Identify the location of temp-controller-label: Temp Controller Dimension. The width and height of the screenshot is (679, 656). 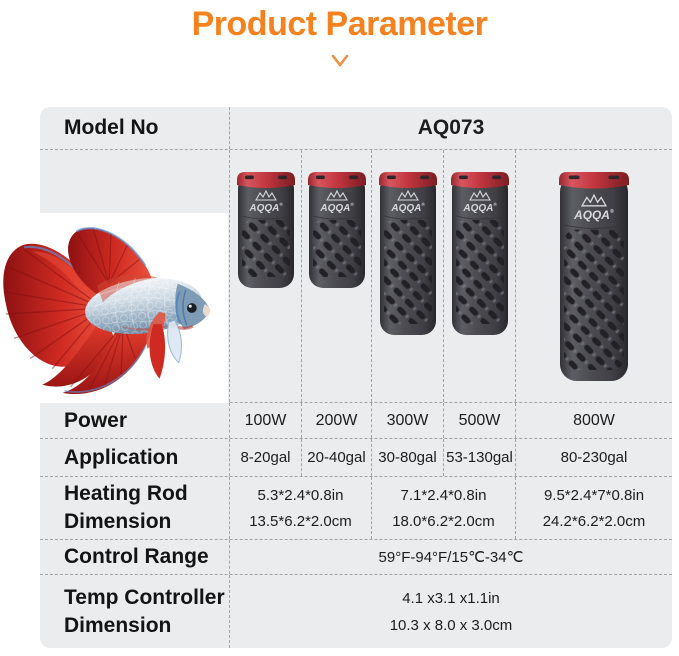
(134, 611).